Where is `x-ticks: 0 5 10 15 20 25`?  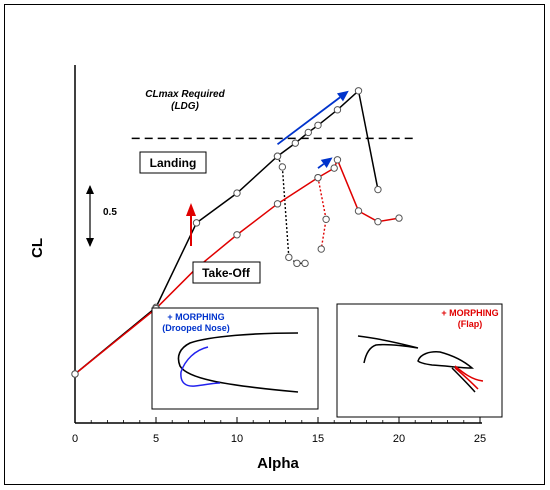 x-ticks: 0 5 10 15 20 25 is located at coordinates (279, 431).